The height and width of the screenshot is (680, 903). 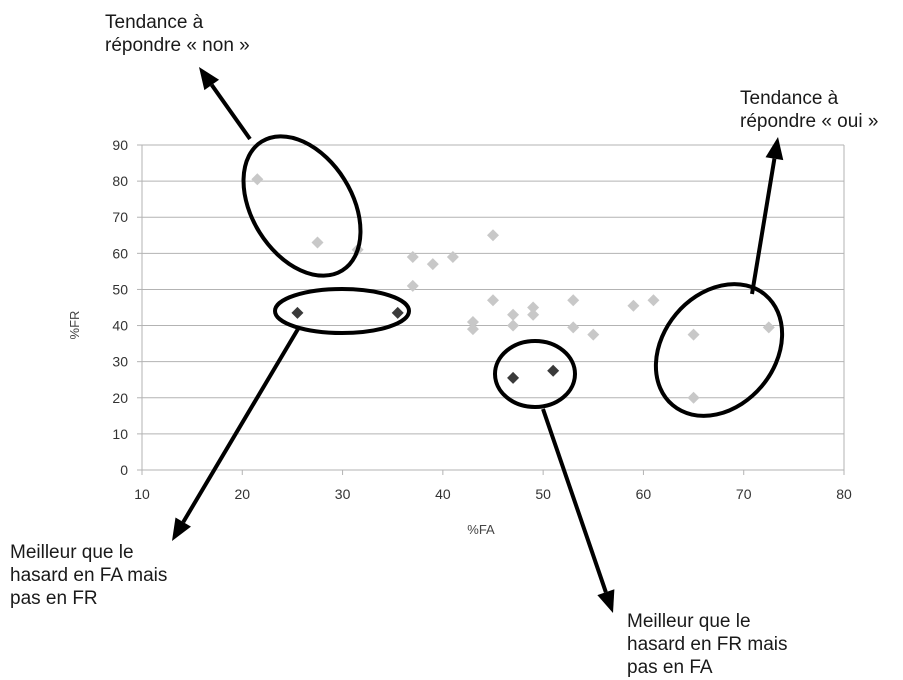 I want to click on ellipse-non, so click(x=302, y=206).